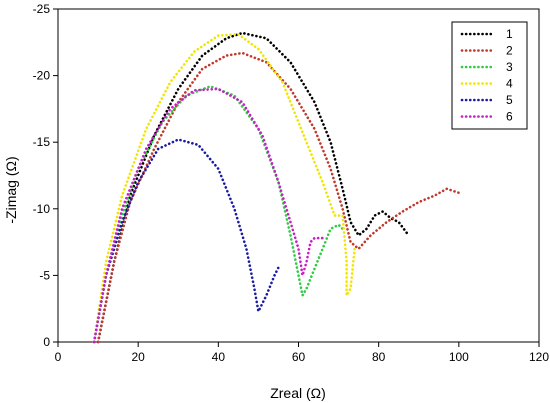 The image size is (550, 403). I want to click on legend-label-4: 4, so click(509, 84).